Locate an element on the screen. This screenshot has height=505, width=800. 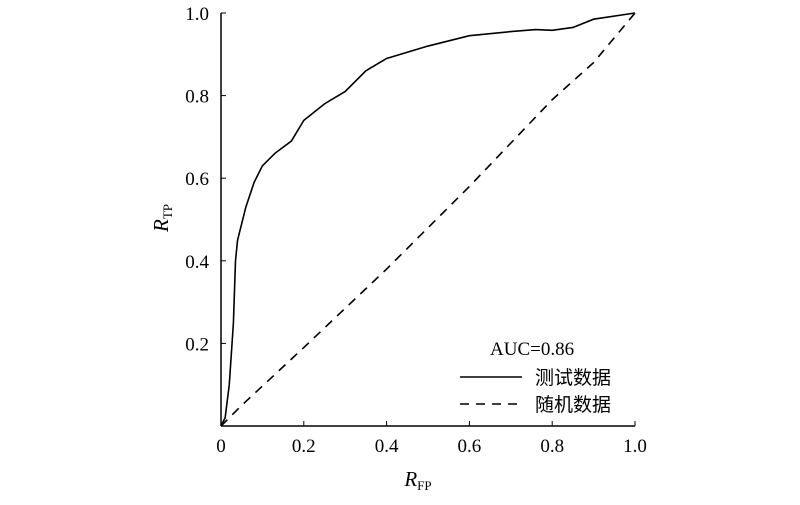
y-axis-label-main: R is located at coordinates (161, 226).